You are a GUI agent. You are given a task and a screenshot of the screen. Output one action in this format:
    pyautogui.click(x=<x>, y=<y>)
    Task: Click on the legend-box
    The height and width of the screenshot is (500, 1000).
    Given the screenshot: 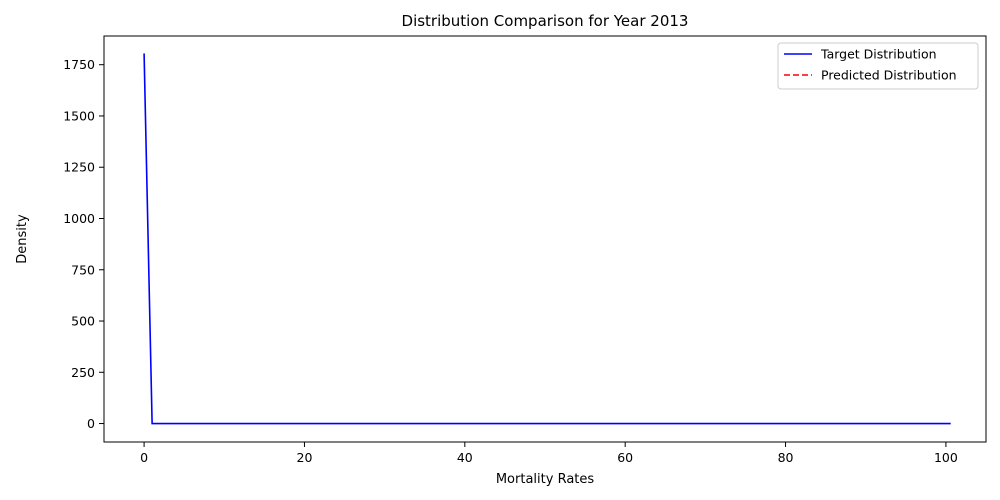 What is the action you would take?
    pyautogui.click(x=878, y=66)
    